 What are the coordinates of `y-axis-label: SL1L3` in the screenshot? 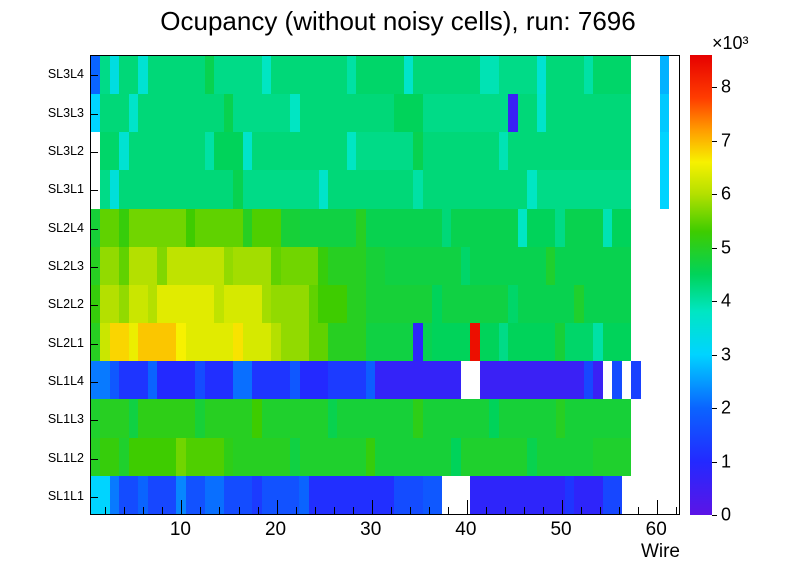 It's located at (65, 419).